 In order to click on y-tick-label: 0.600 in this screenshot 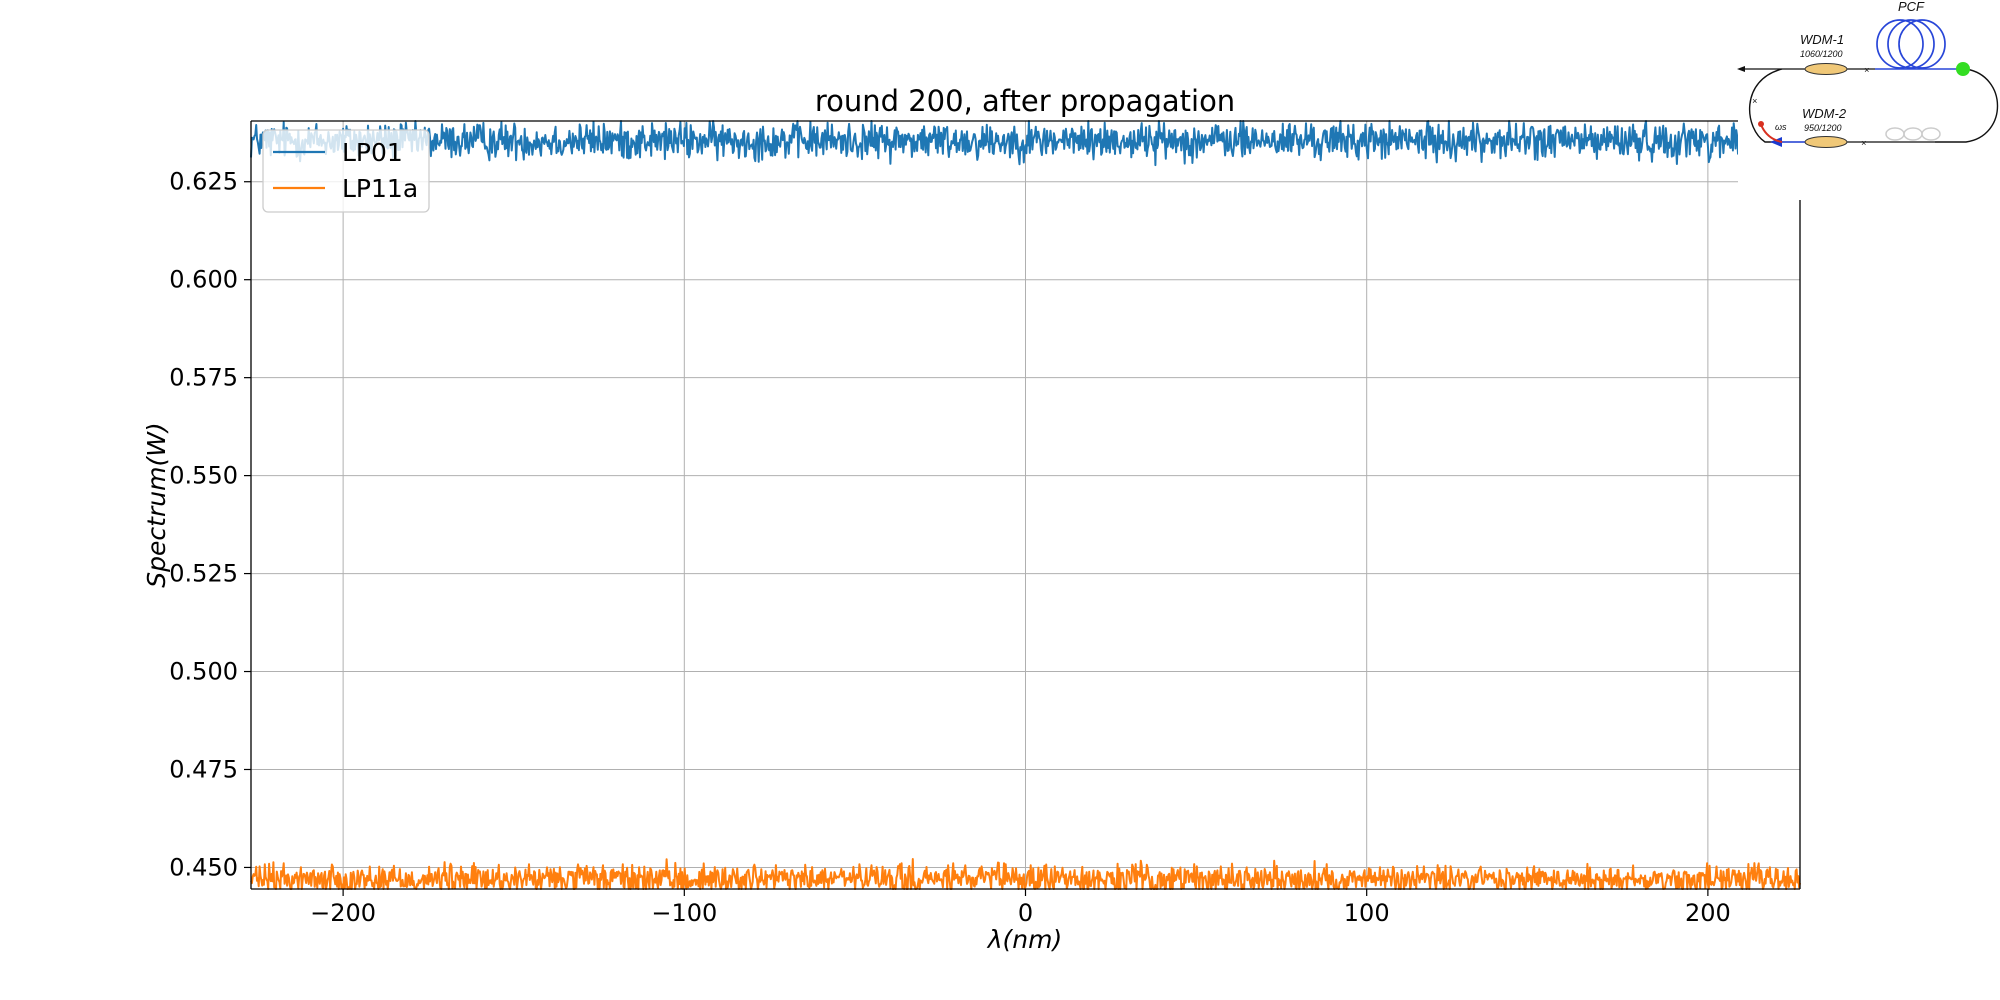, I will do `click(203, 280)`.